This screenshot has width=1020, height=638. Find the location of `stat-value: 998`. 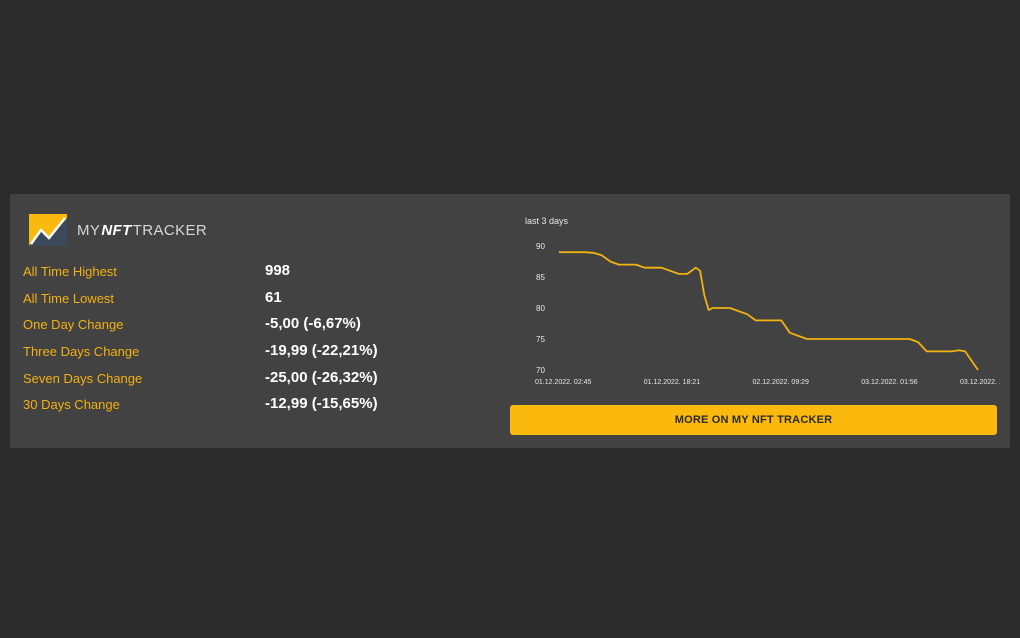

stat-value: 998 is located at coordinates (278, 270).